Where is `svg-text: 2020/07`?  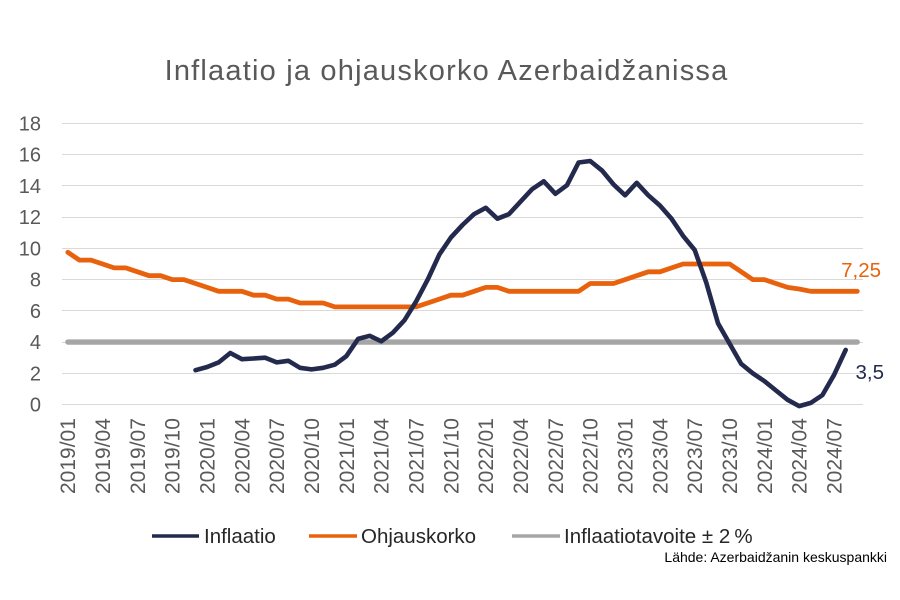 svg-text: 2020/07 is located at coordinates (277, 456).